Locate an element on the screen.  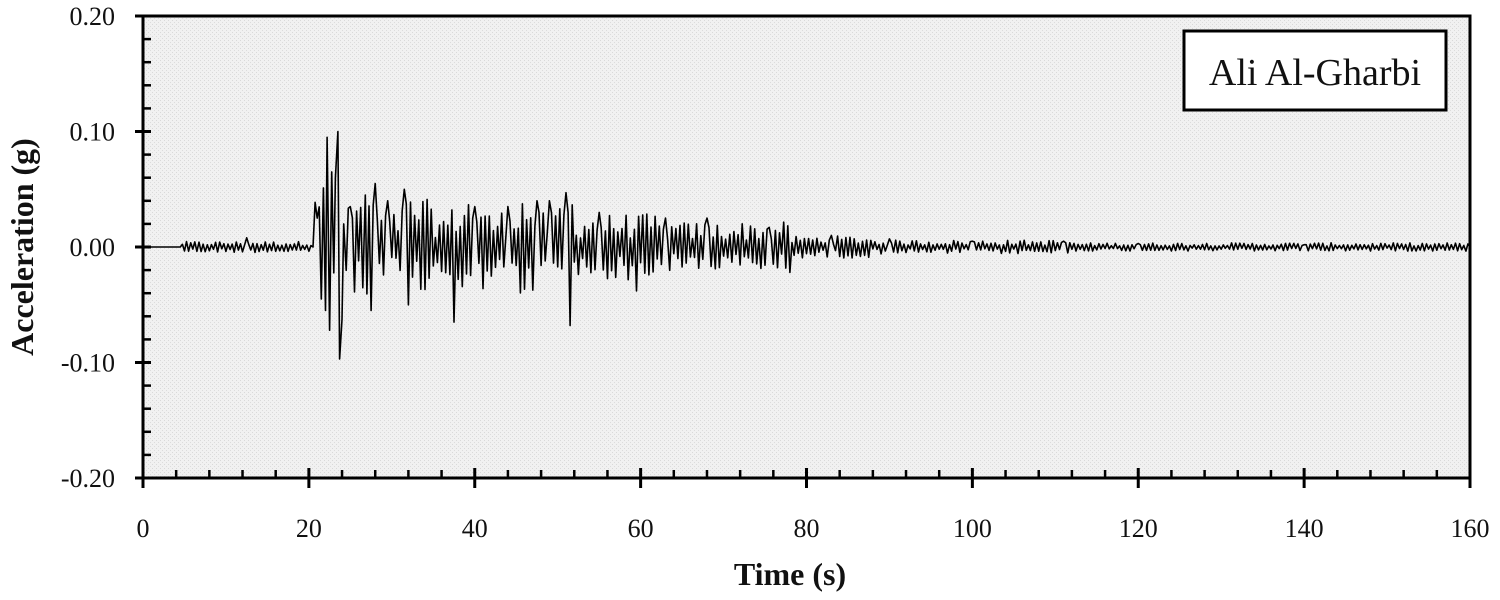
legend: Ali Al-Gharbi is located at coordinates (1315, 70).